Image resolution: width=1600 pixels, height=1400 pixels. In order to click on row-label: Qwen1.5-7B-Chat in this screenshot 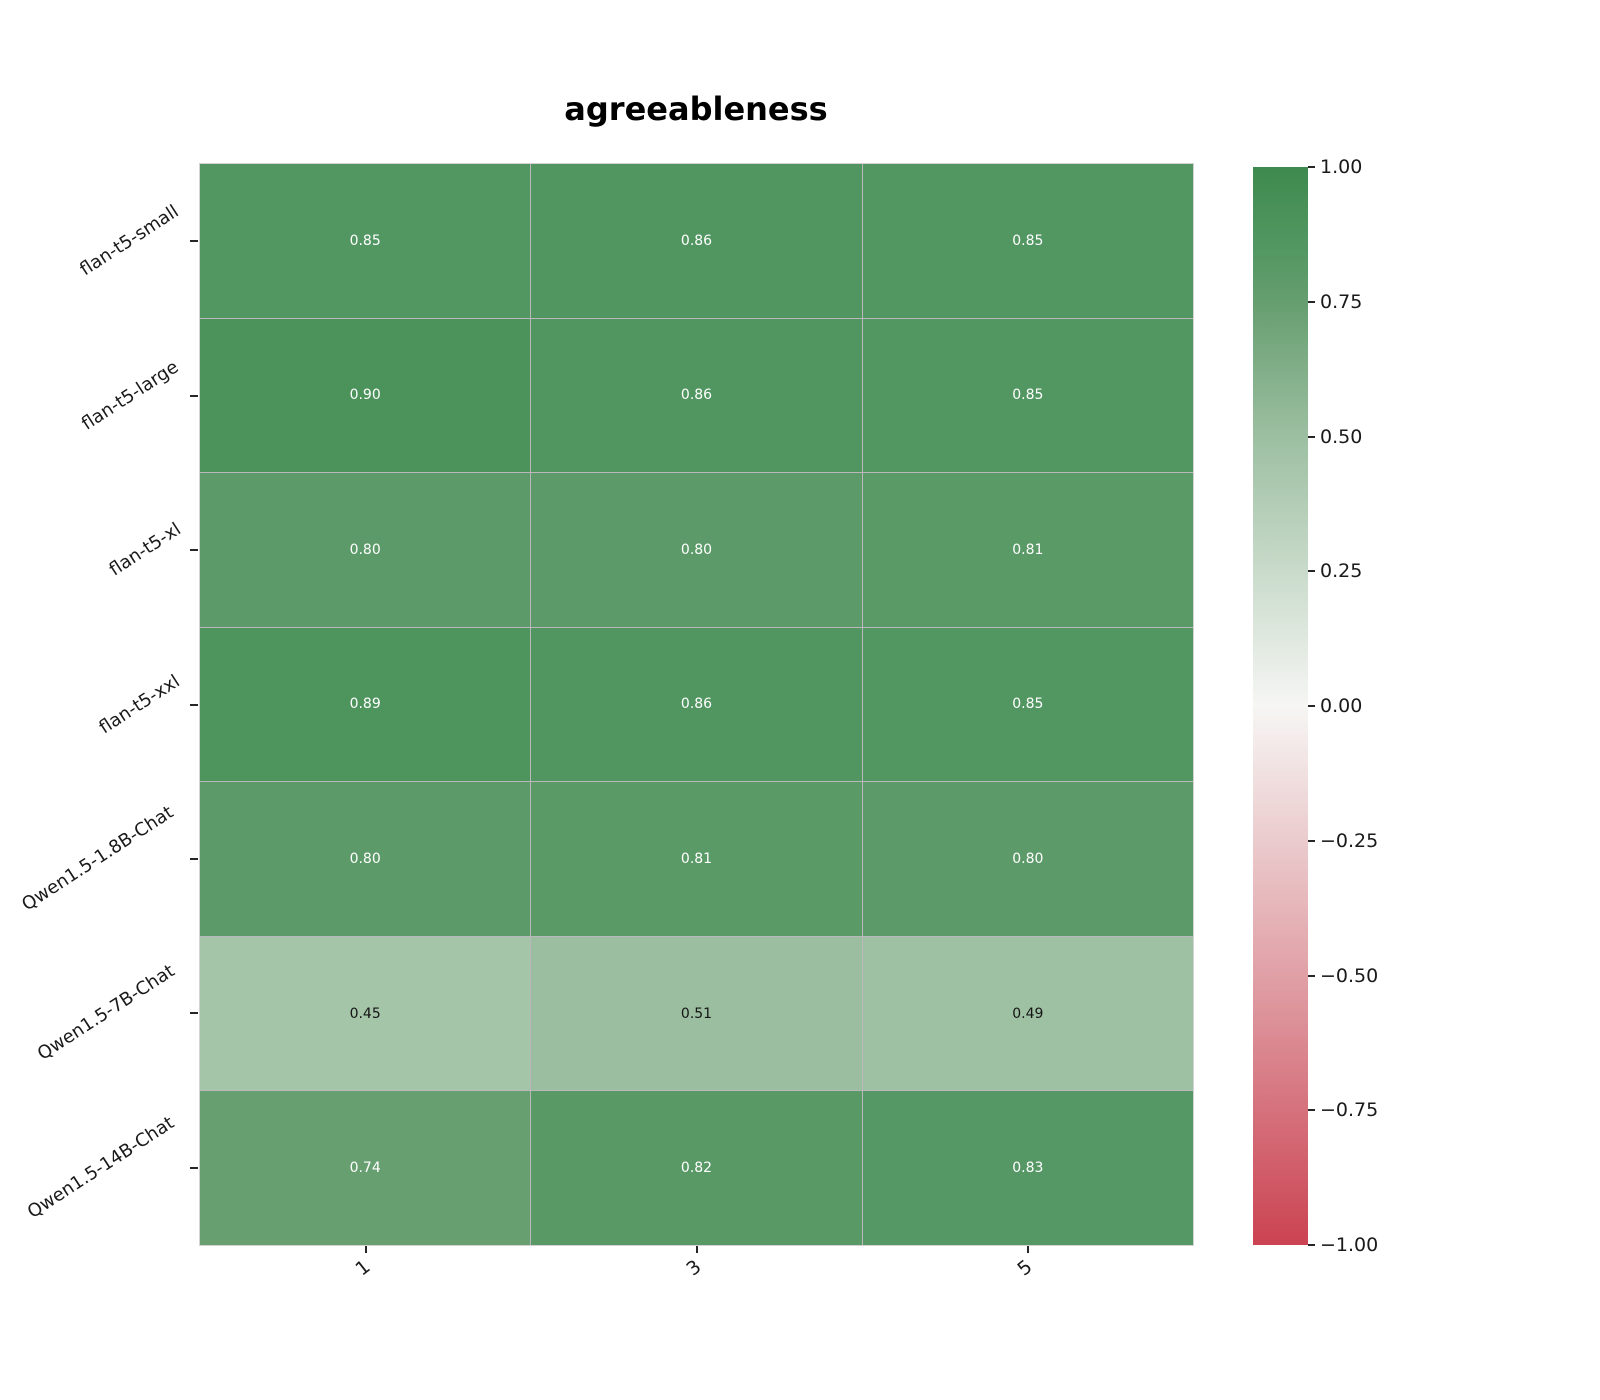, I will do `click(106, 1012)`.